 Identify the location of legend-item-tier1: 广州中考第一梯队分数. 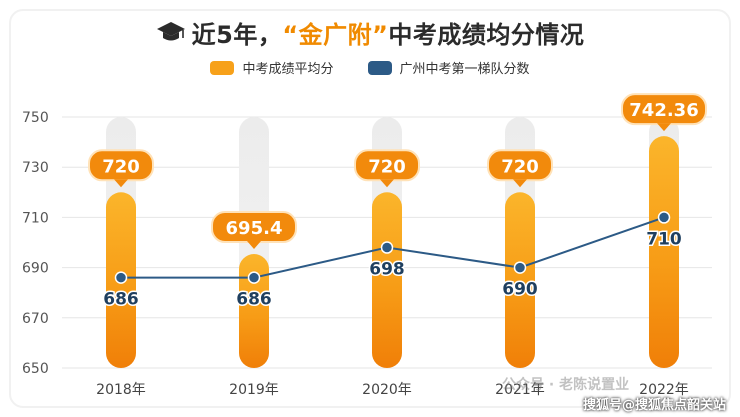
(448, 67).